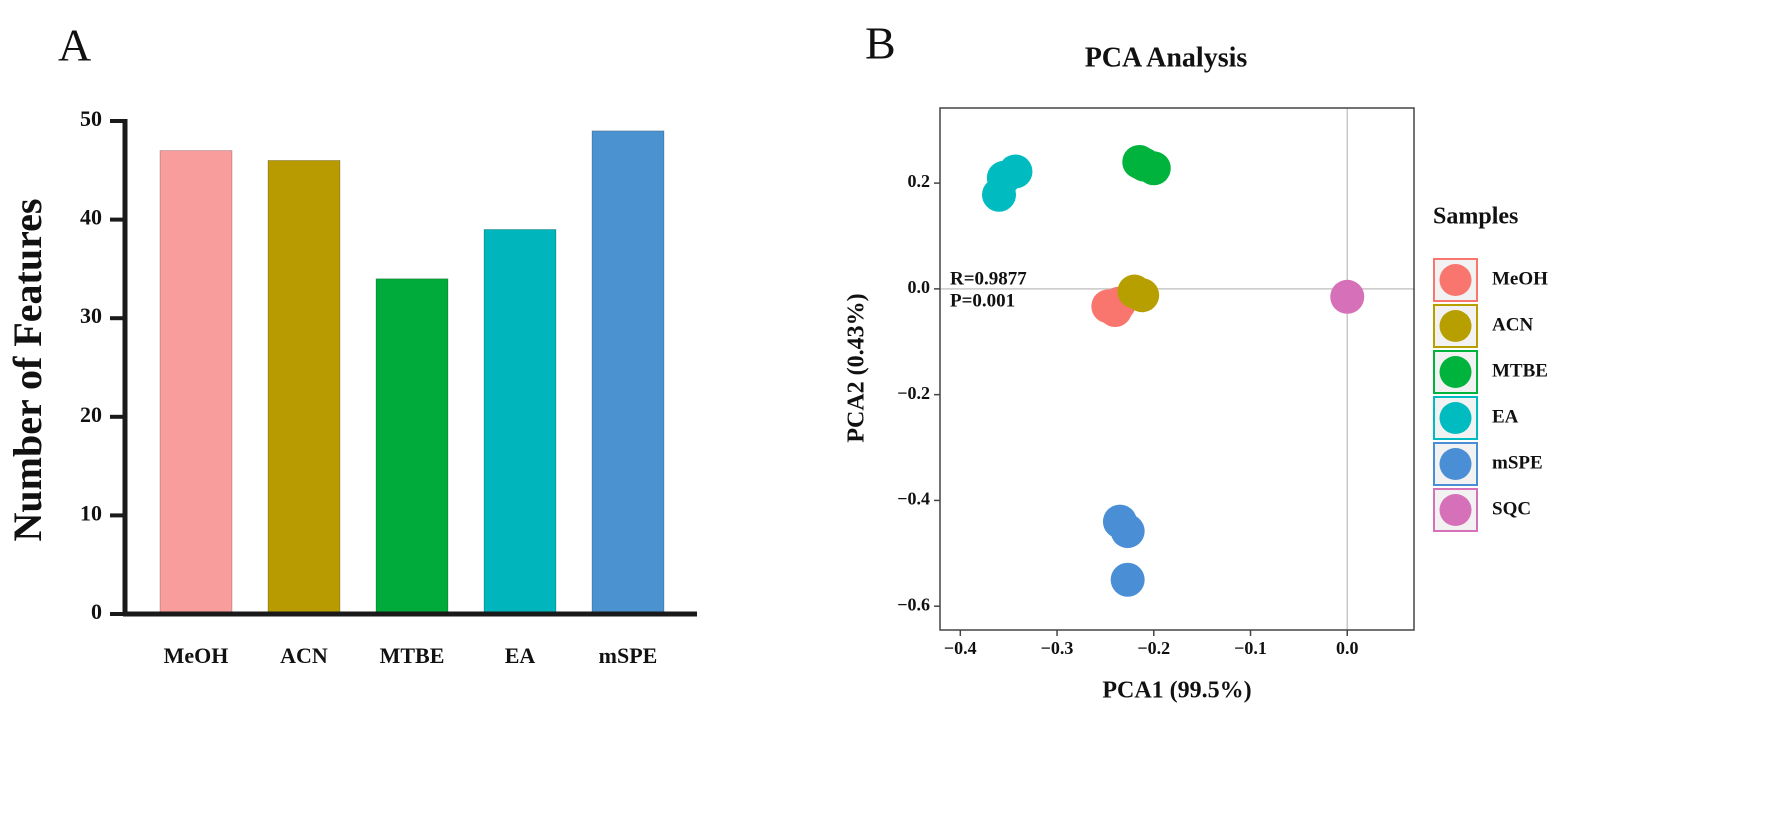  What do you see at coordinates (91, 315) in the screenshot?
I see `y-tick-label: 30` at bounding box center [91, 315].